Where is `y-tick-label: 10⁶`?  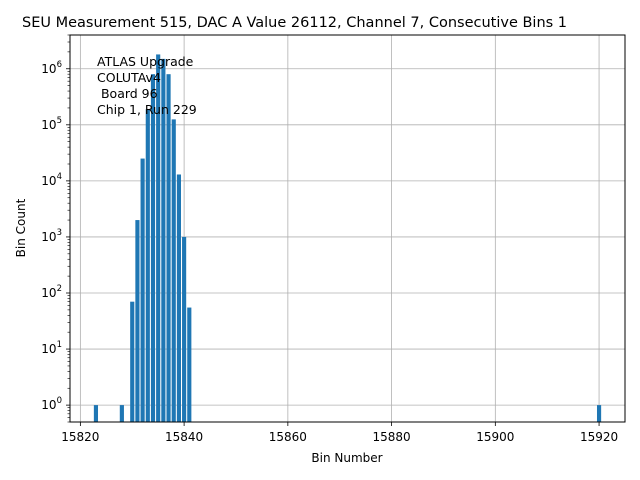
y-tick-label: 10⁶ is located at coordinates (51, 68).